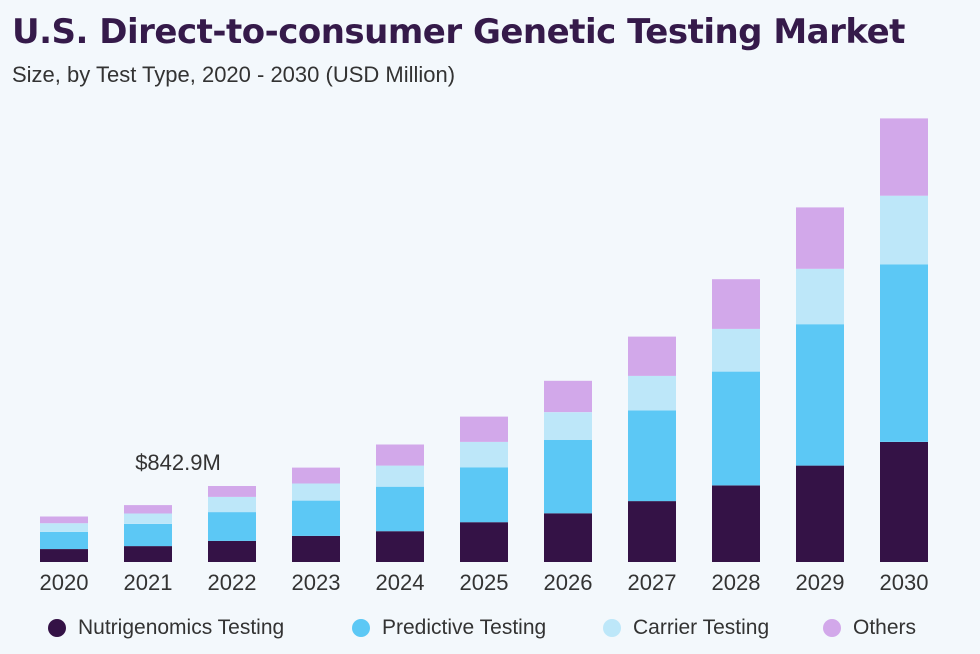 This screenshot has width=980, height=654. Describe the element at coordinates (400, 509) in the screenshot. I see `bar-segment-predictive-testing-2024` at that location.